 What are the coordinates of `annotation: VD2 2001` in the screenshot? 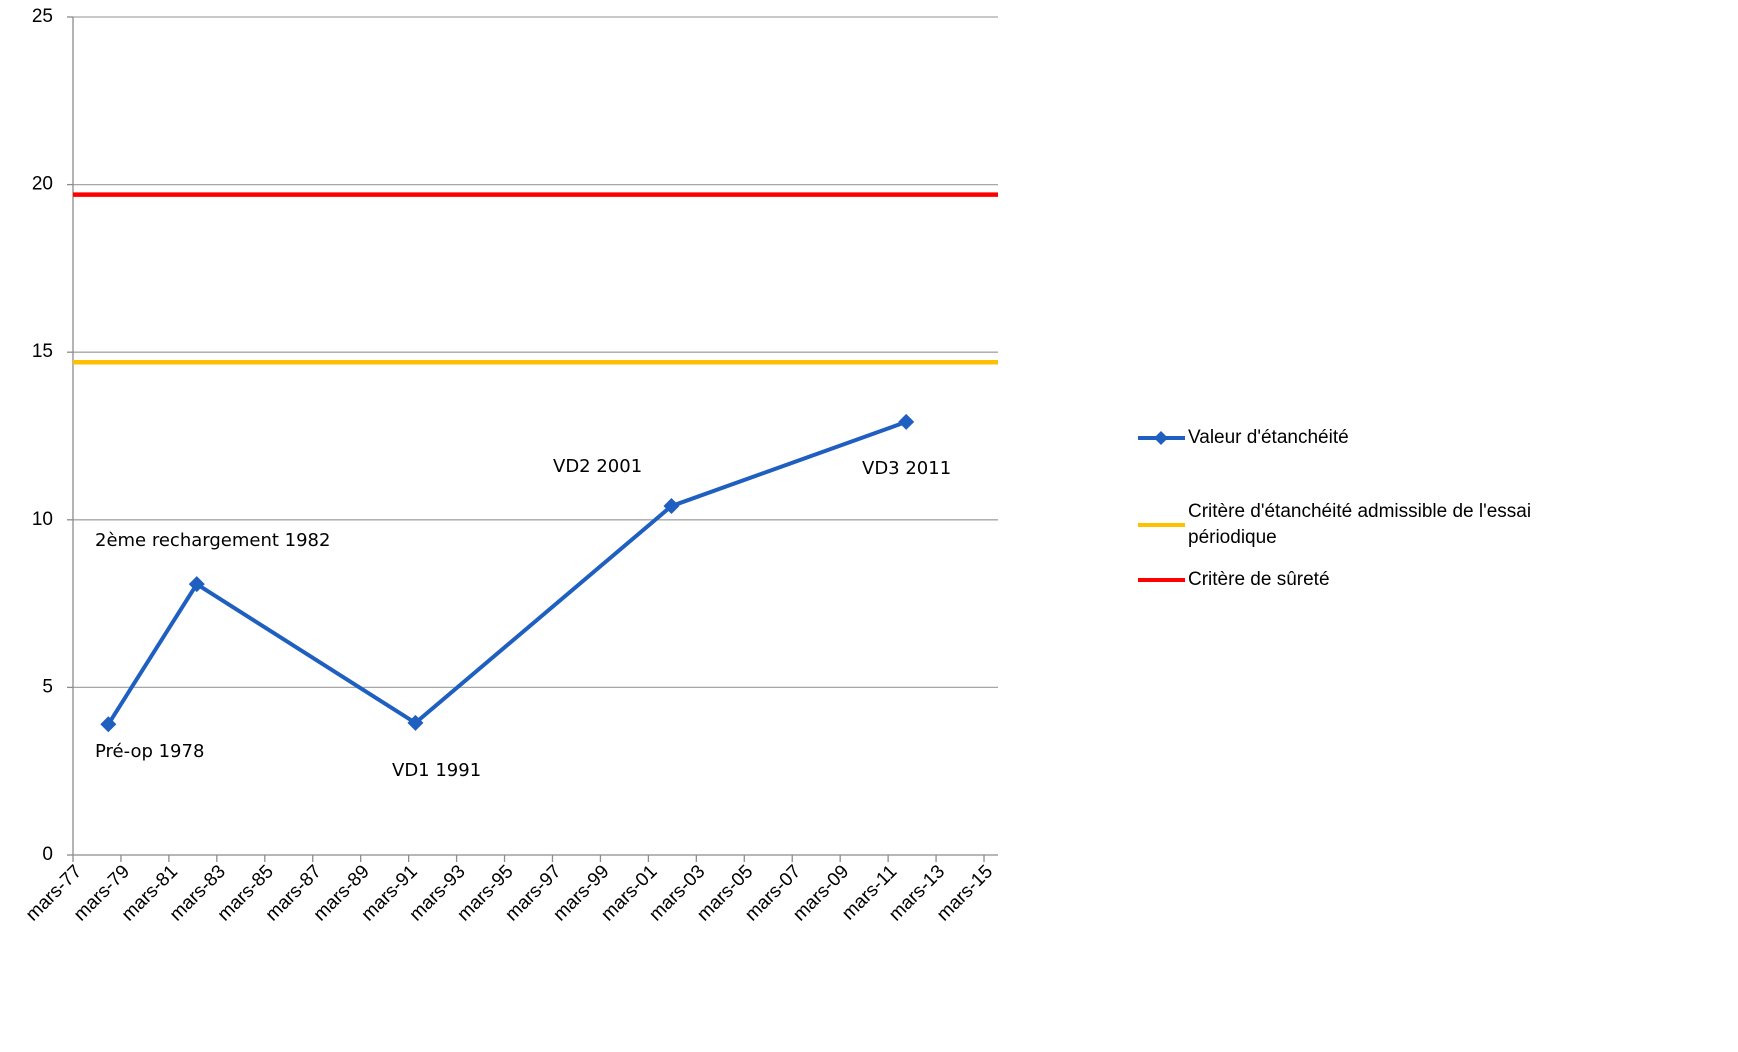 It's located at (598, 466).